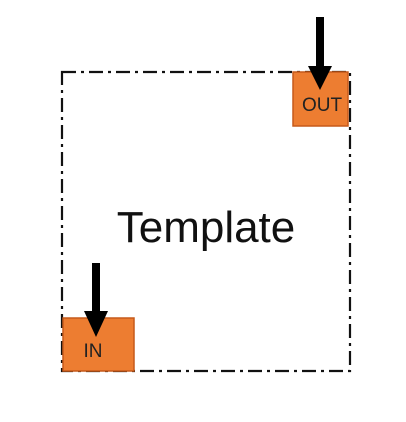 This screenshot has width=406, height=422. What do you see at coordinates (206, 227) in the screenshot?
I see `template-label: Template` at bounding box center [206, 227].